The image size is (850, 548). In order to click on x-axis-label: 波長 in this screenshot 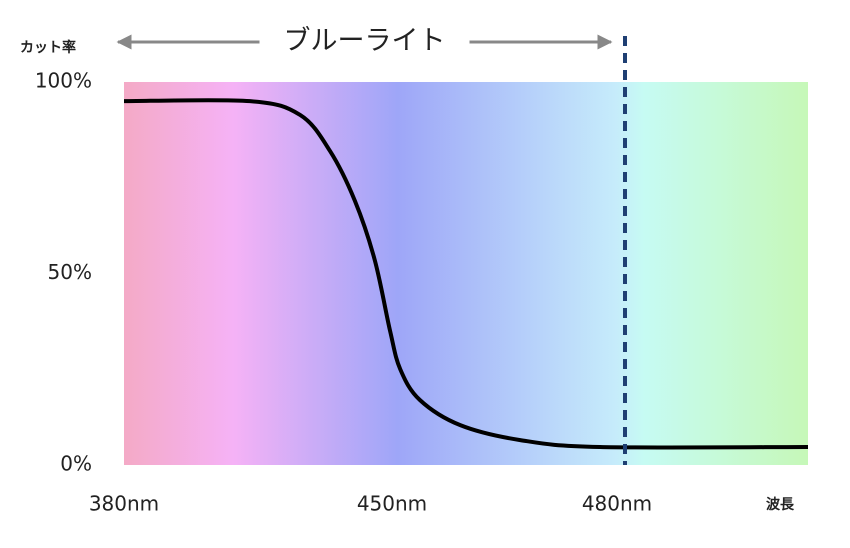, I will do `click(780, 504)`.